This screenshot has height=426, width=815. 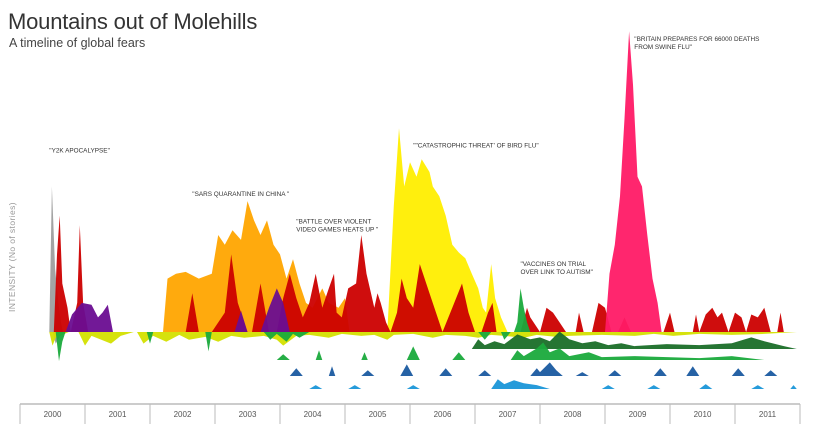 I want to click on annotation-label: "BATTLE OVER VIOLENT, so click(x=333, y=221).